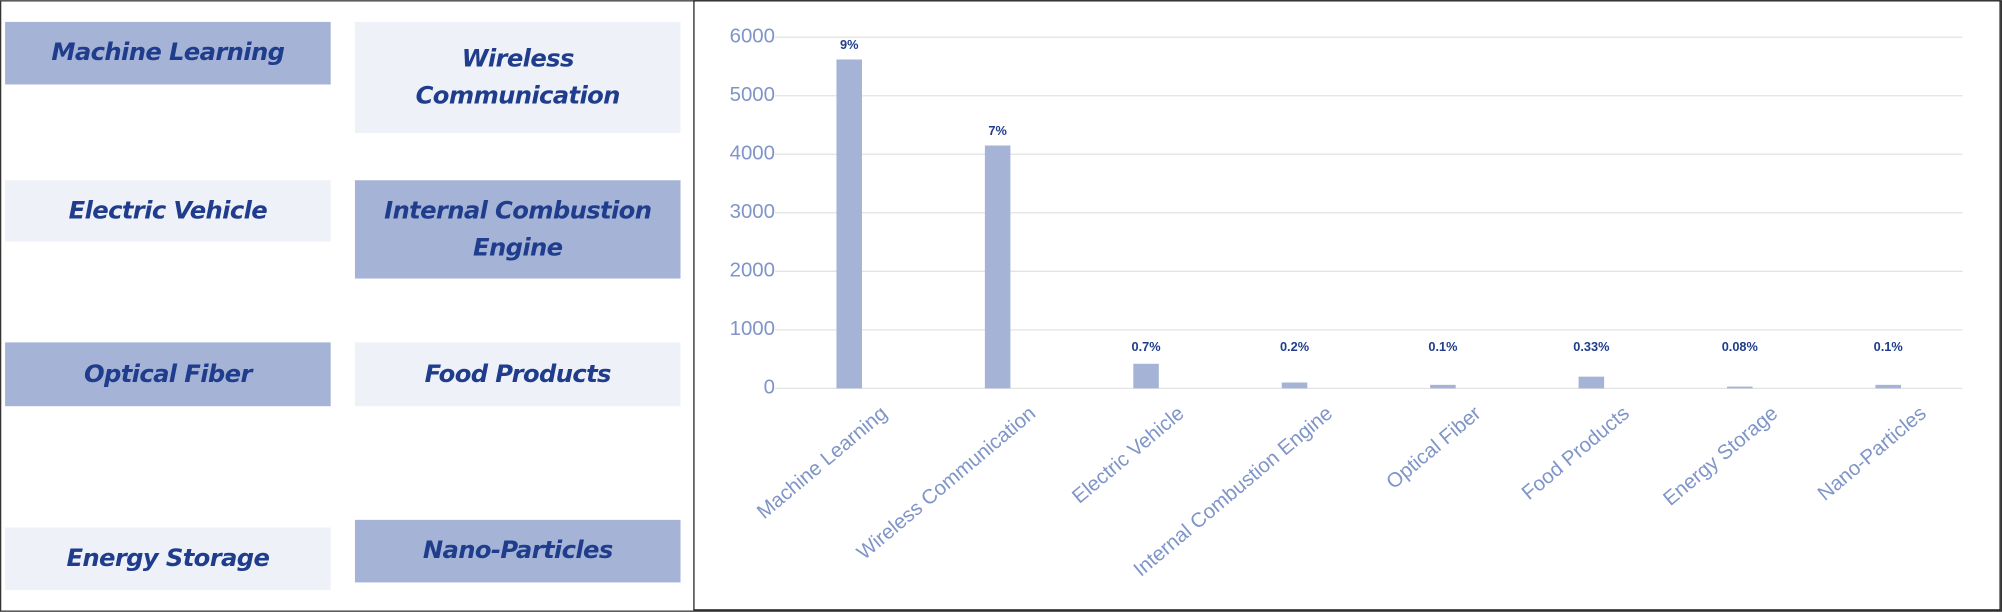 The width and height of the screenshot is (2002, 612). I want to click on data-label: 0.2%, so click(1294, 346).